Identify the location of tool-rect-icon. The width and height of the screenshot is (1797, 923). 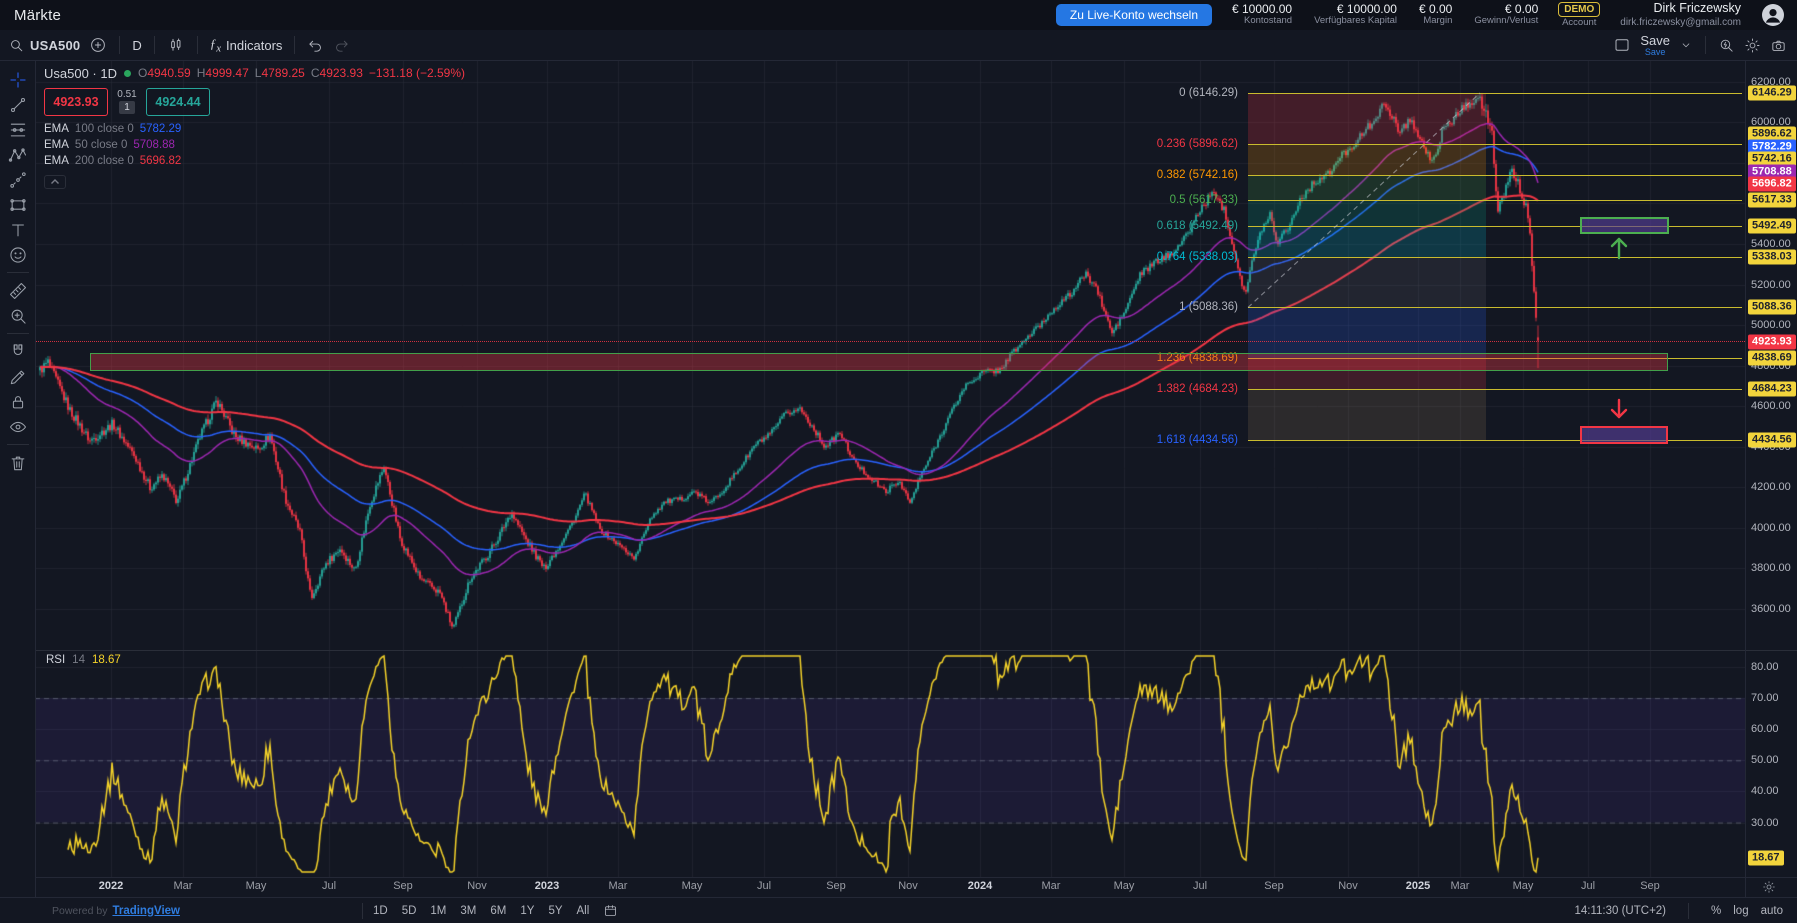
(18, 204).